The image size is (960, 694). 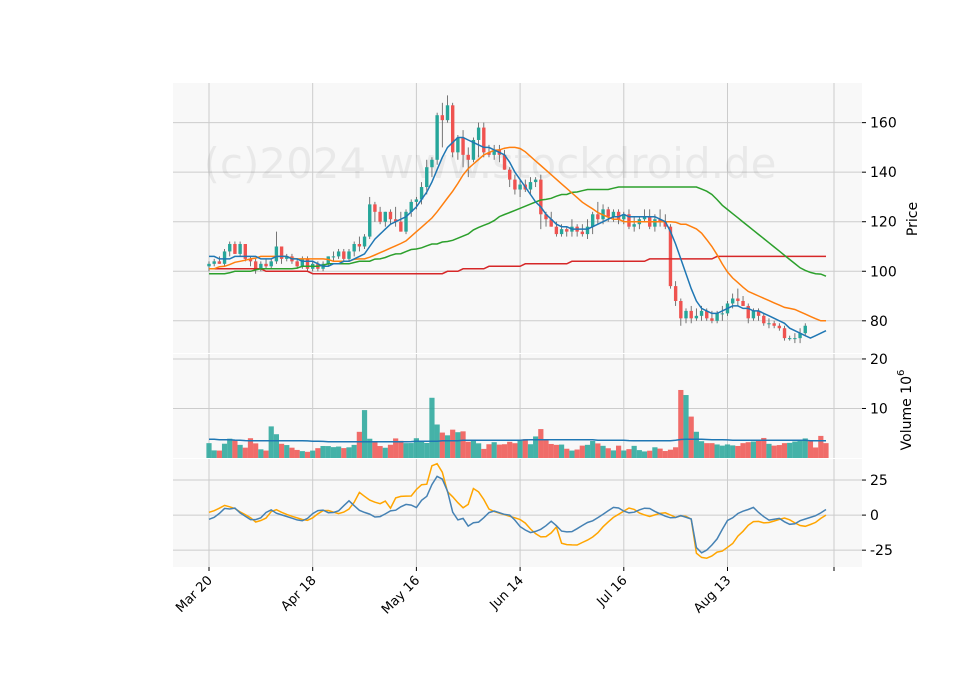 What do you see at coordinates (507, 593) in the screenshot?
I see `x-tick-label: Jun 14` at bounding box center [507, 593].